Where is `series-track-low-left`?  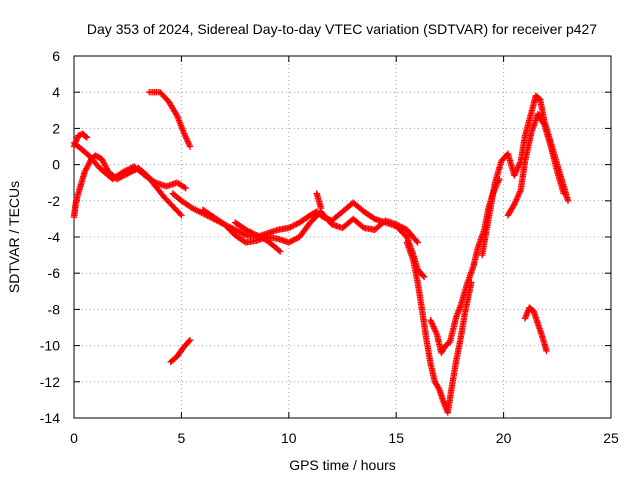
series-track-low-left is located at coordinates (180, 351).